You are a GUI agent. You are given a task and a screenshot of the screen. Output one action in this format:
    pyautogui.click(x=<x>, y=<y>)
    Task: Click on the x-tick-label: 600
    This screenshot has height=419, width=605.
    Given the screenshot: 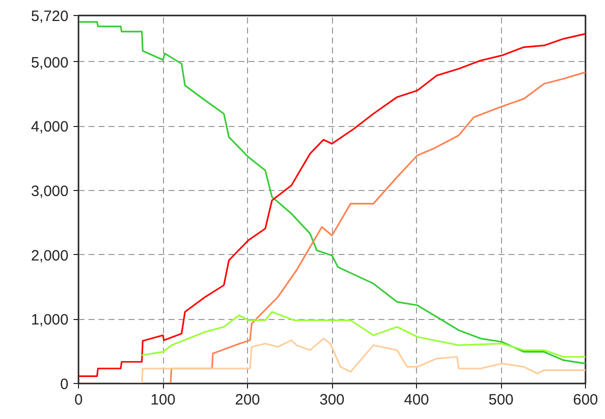 What is the action you would take?
    pyautogui.click(x=585, y=400)
    